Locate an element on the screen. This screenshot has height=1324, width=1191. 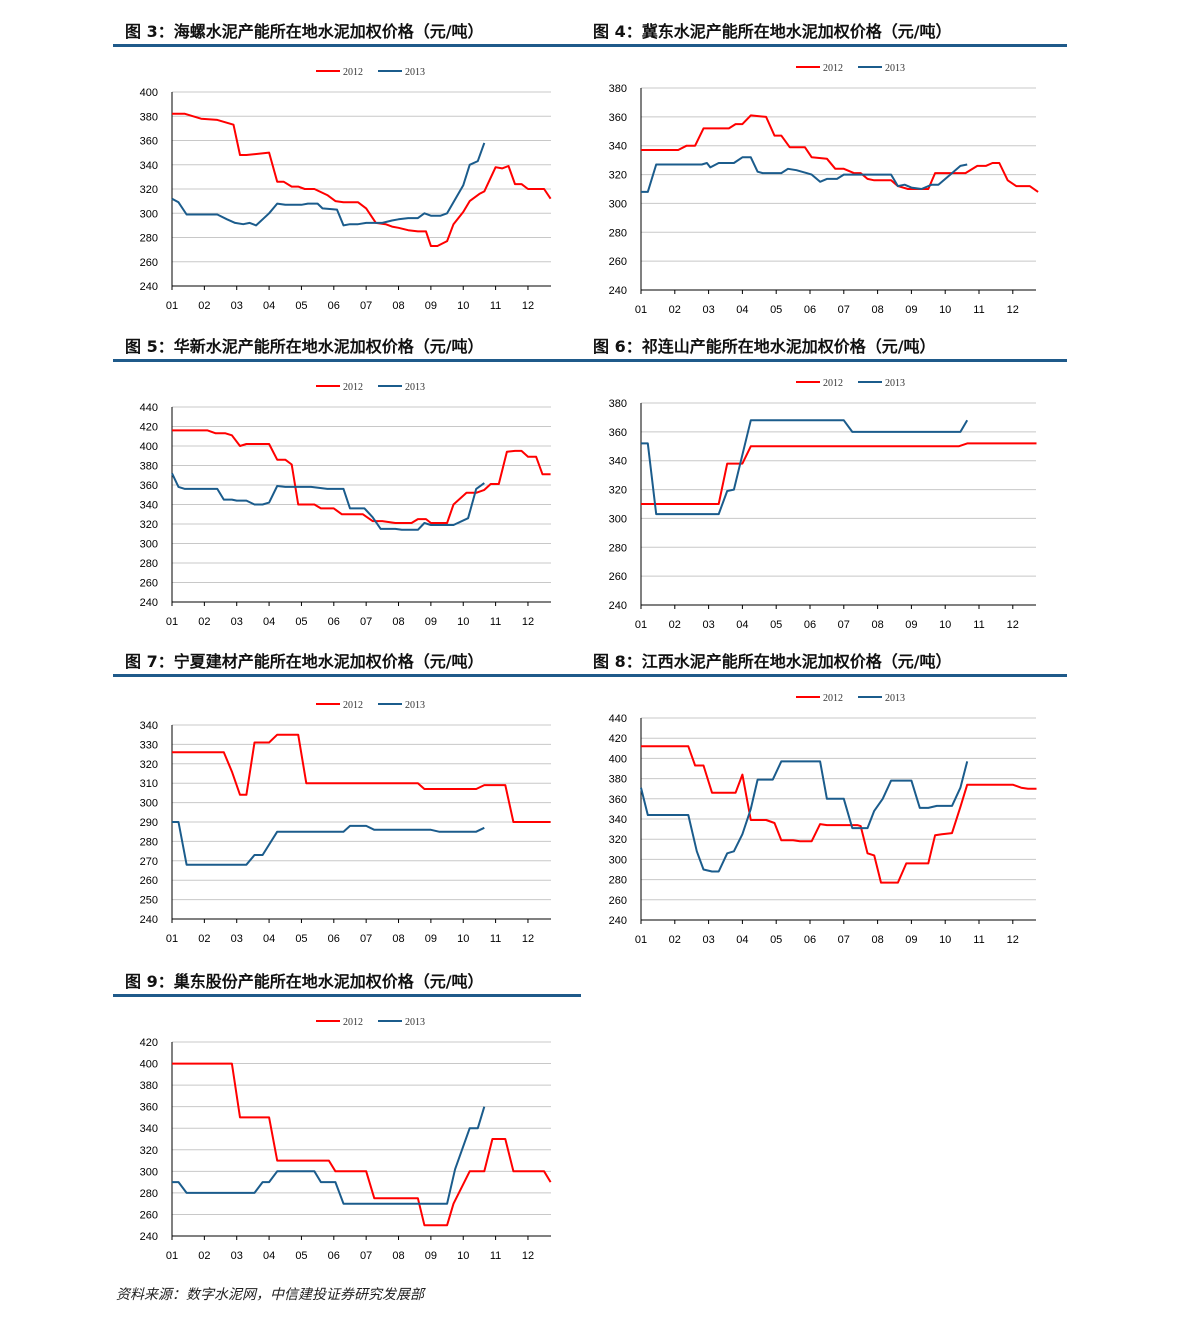
chart-title: 图 4：冀东水泥产能所在地水泥加权价格（元/吨） is located at coordinates (772, 31).